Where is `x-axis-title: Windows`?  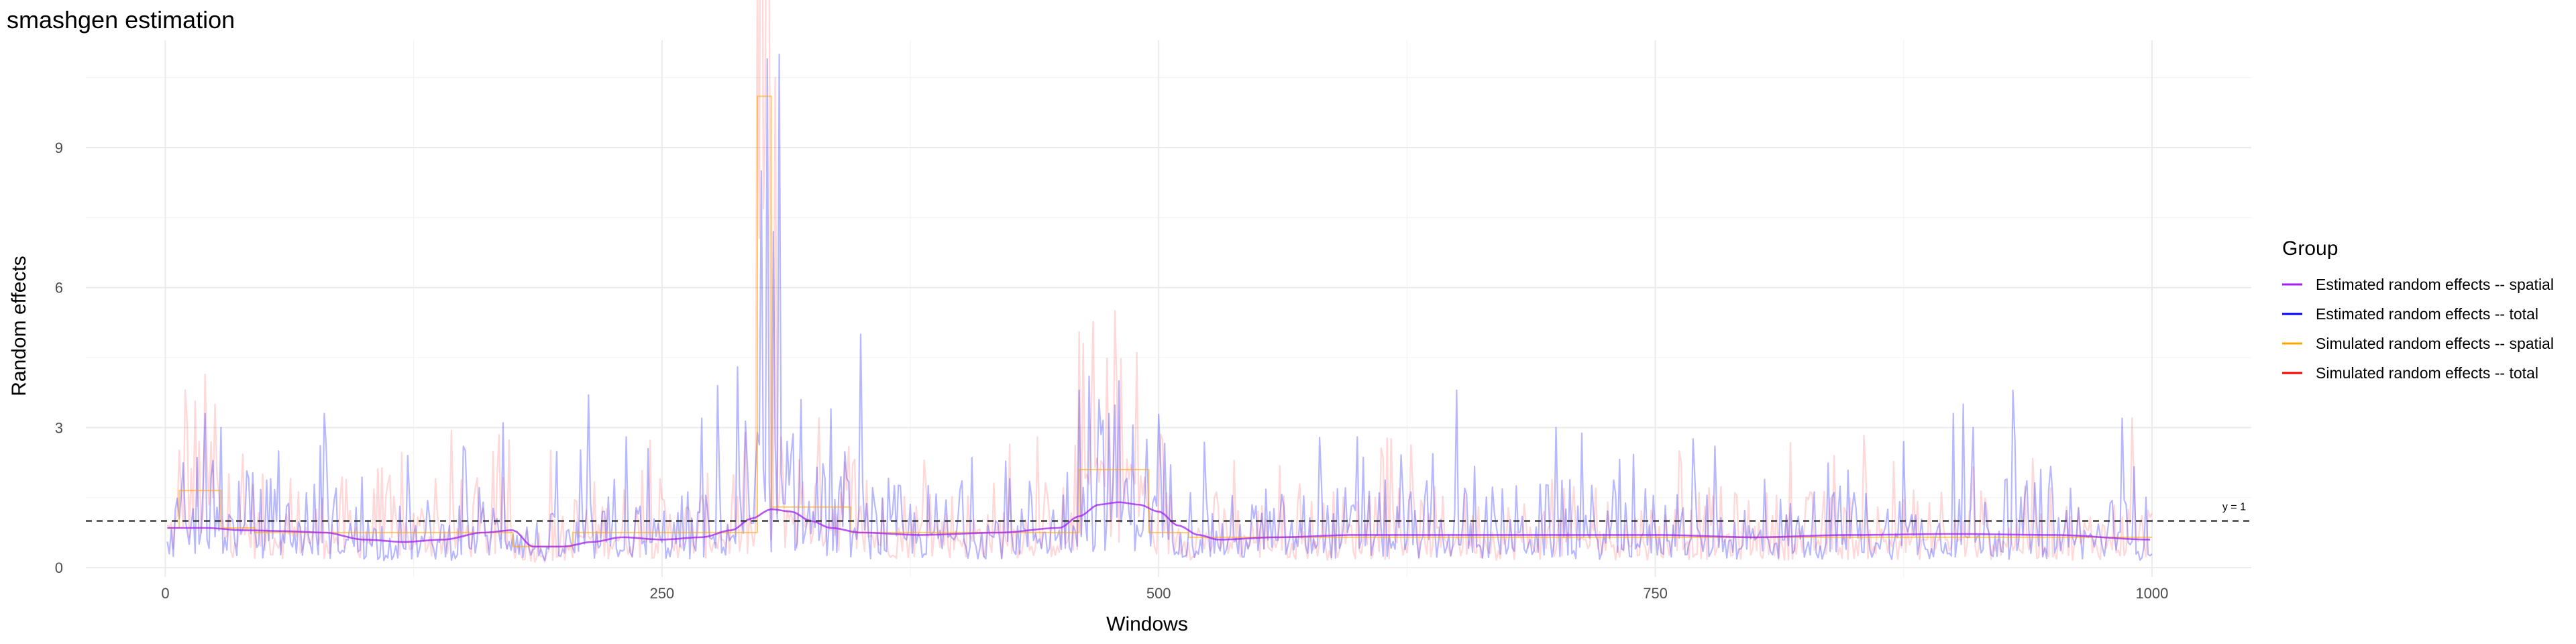 x-axis-title: Windows is located at coordinates (1147, 624).